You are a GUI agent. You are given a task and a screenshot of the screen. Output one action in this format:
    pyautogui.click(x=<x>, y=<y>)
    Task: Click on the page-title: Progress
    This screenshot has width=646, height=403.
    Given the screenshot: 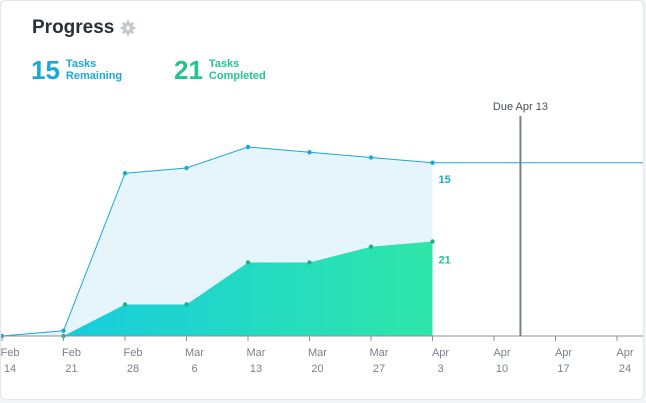 What is the action you would take?
    pyautogui.click(x=73, y=27)
    